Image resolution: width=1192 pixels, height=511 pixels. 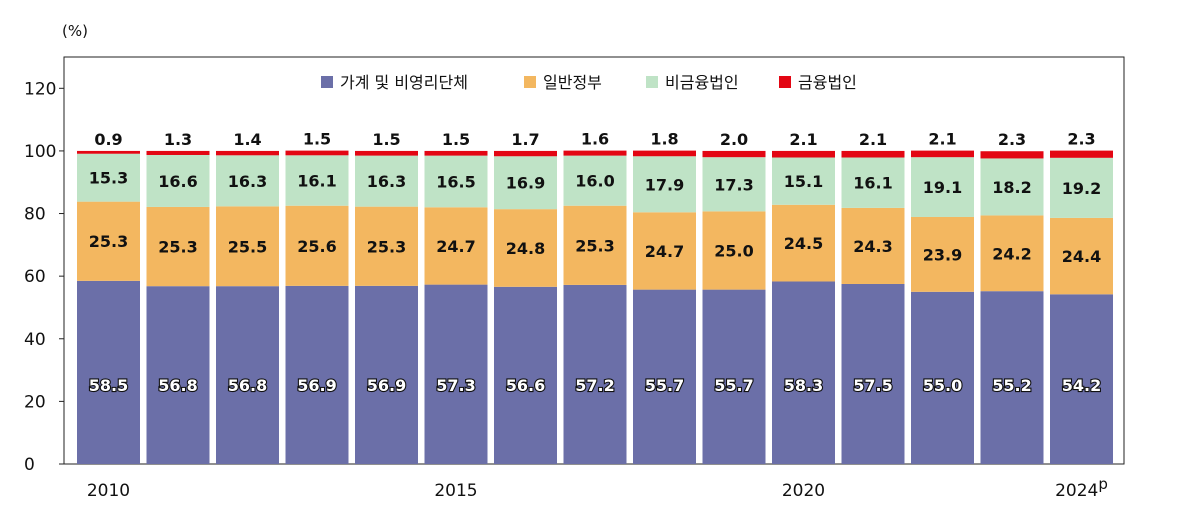 What do you see at coordinates (803, 139) in the screenshot?
I see `data-label: 2.1` at bounding box center [803, 139].